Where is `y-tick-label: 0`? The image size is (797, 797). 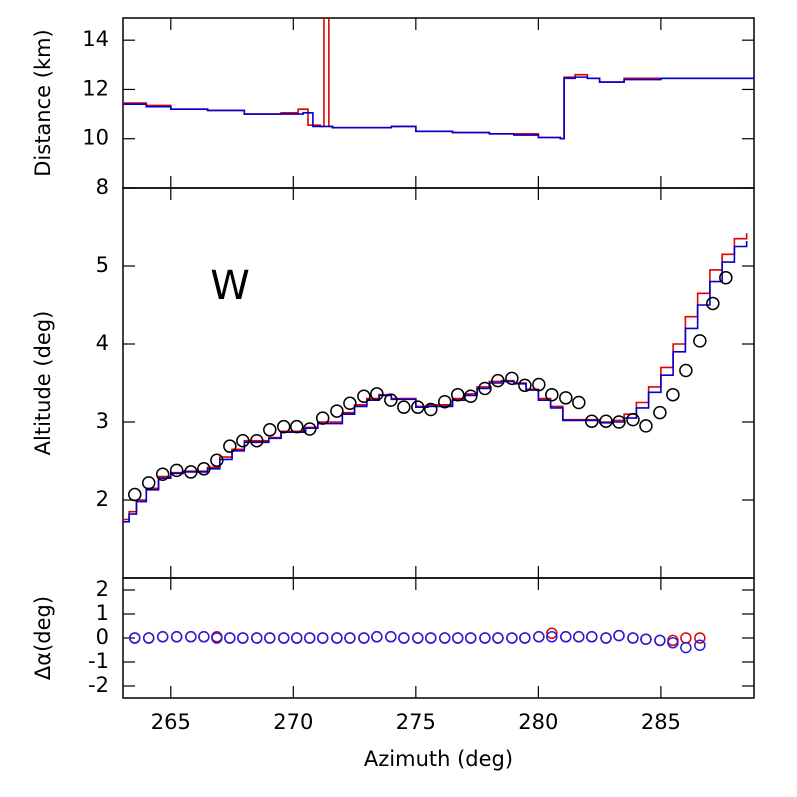
y-tick-label: 0 is located at coordinates (102, 637).